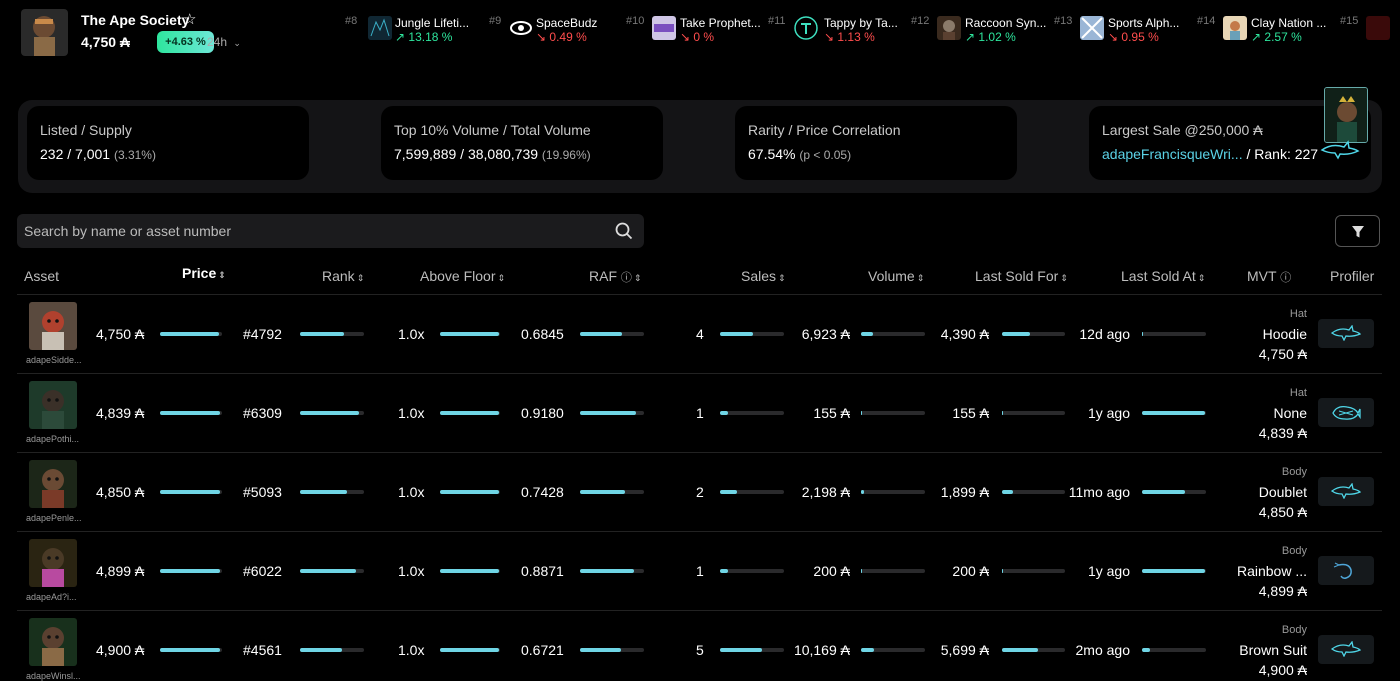 This screenshot has height=681, width=1400. What do you see at coordinates (262, 492) in the screenshot?
I see `rank-value: #5093` at bounding box center [262, 492].